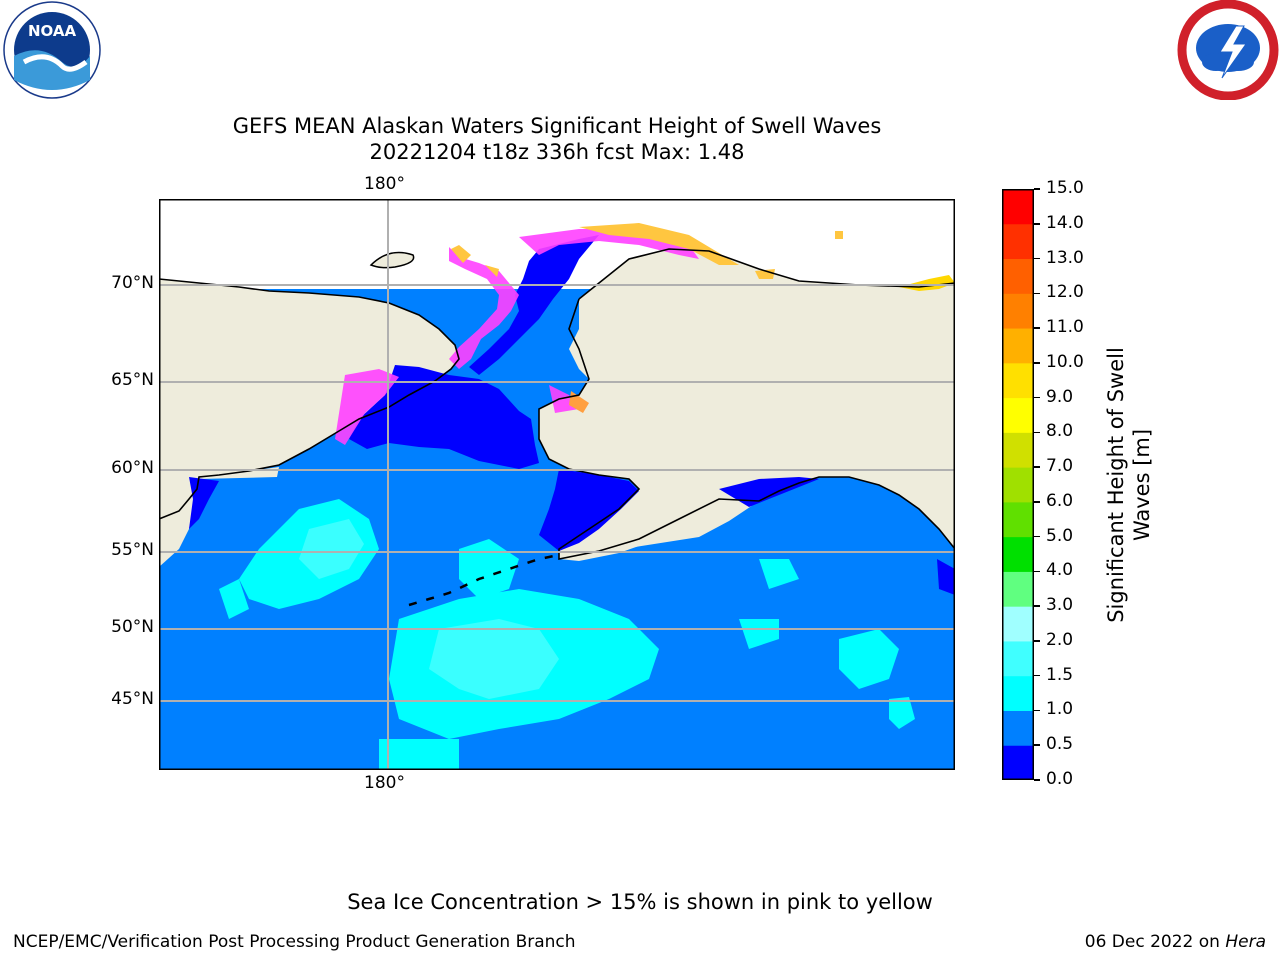  I want to click on colorbar, so click(1018, 485).